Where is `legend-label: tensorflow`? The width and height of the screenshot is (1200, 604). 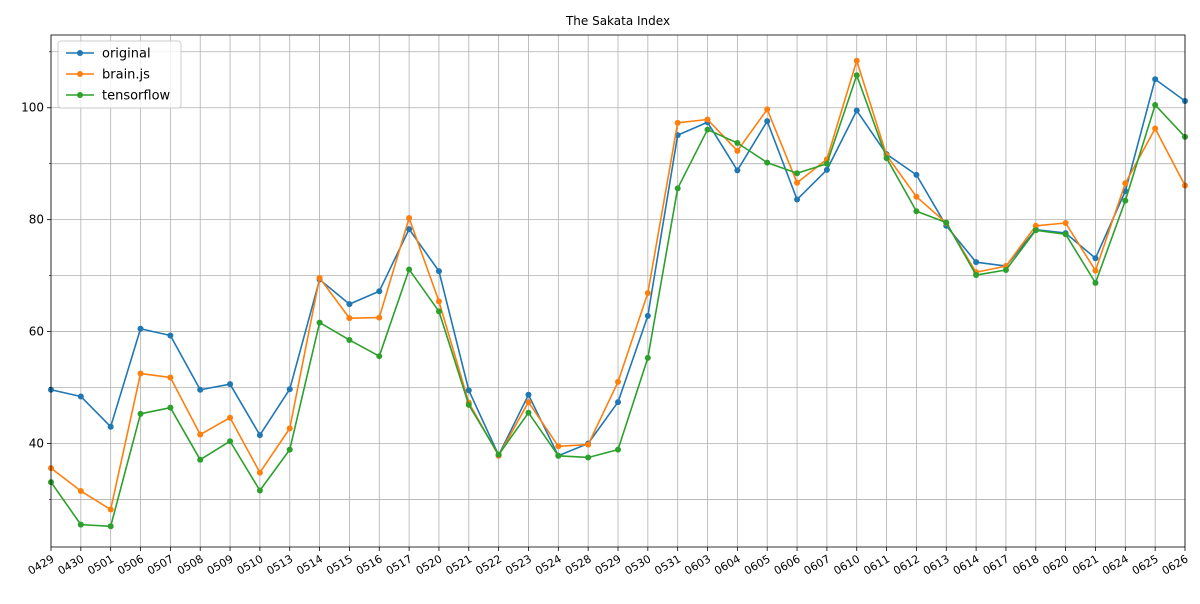
legend-label: tensorflow is located at coordinates (136, 96).